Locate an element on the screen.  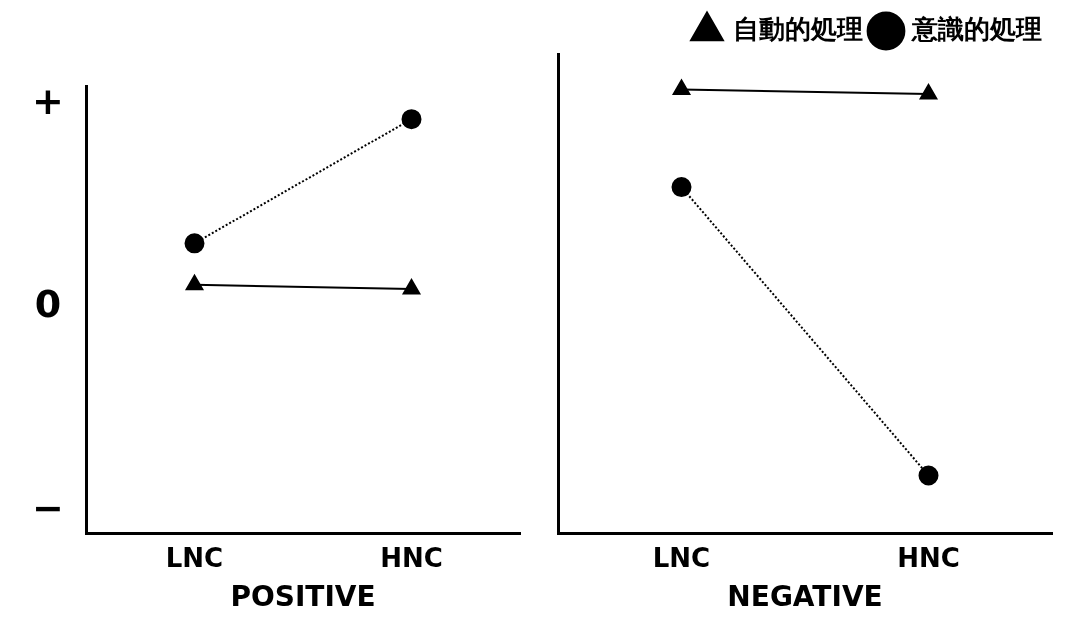
text: 0 is located at coordinates (48, 304).